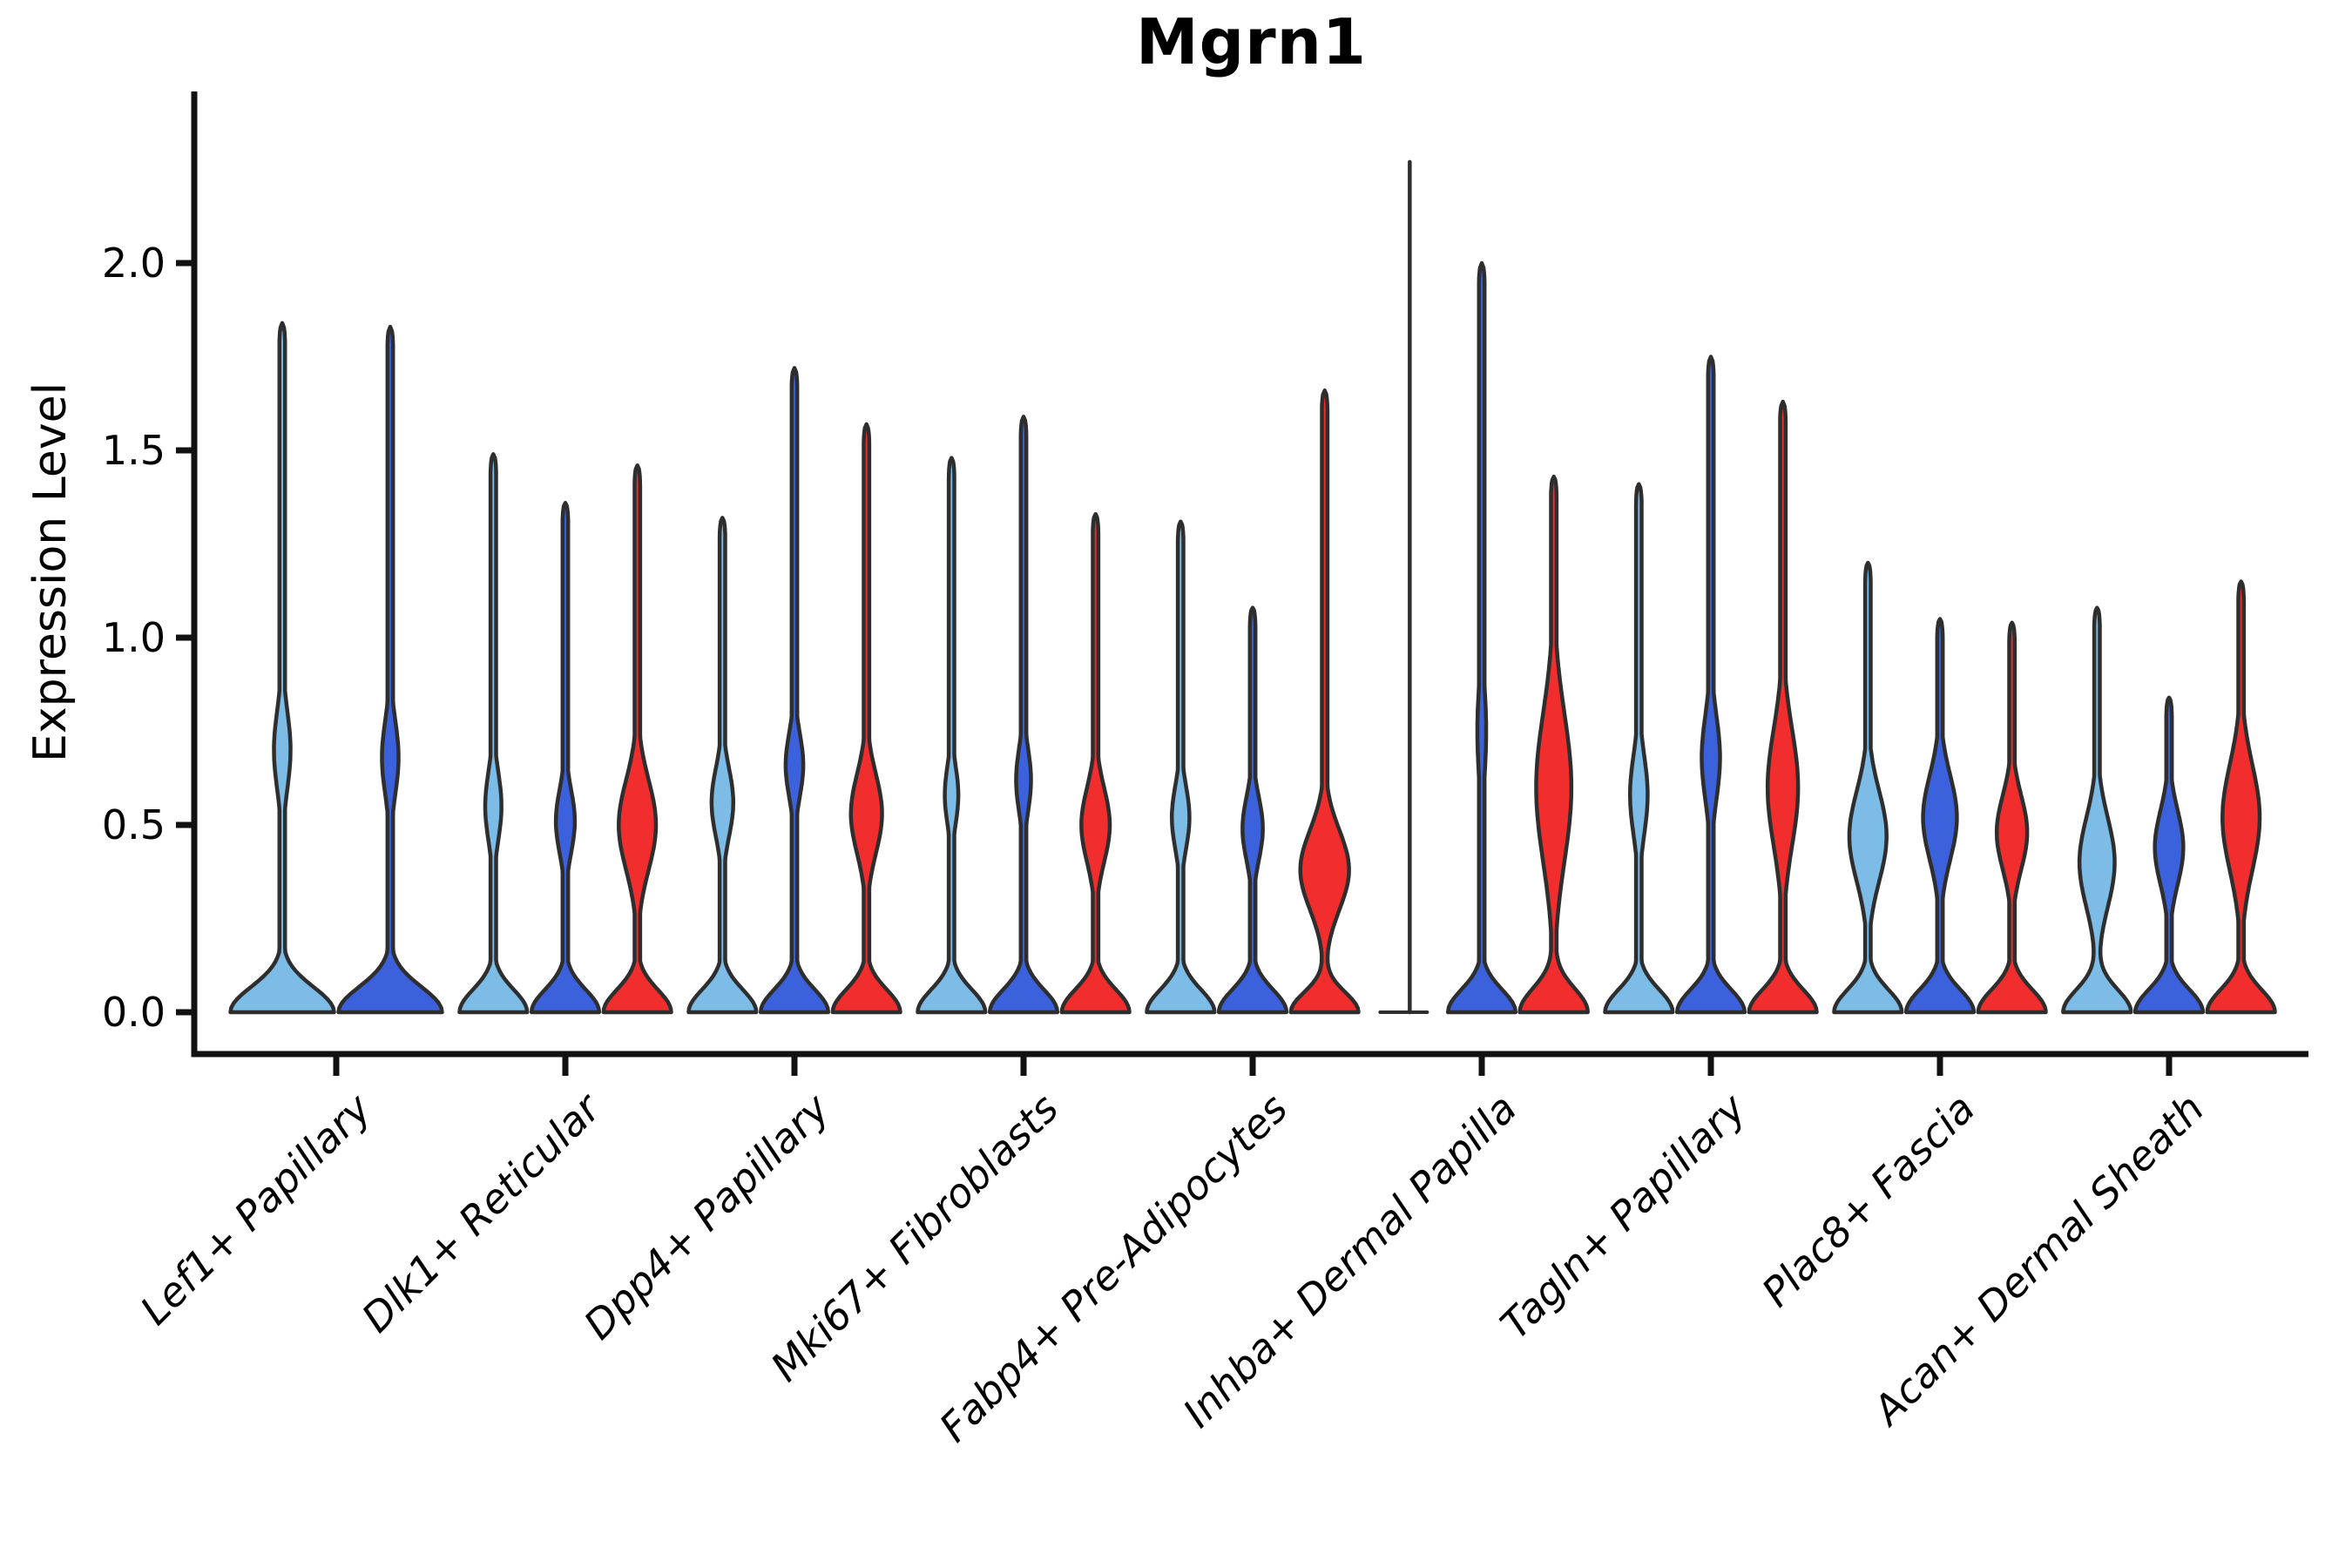  What do you see at coordinates (1553, 744) in the screenshot?
I see `violin-6-red` at bounding box center [1553, 744].